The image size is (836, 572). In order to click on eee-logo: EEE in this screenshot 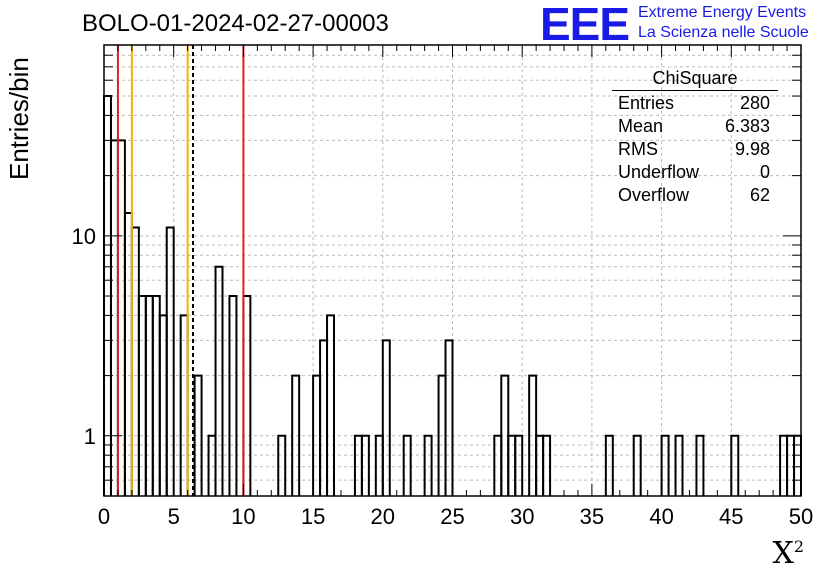, I will do `click(585, 25)`.